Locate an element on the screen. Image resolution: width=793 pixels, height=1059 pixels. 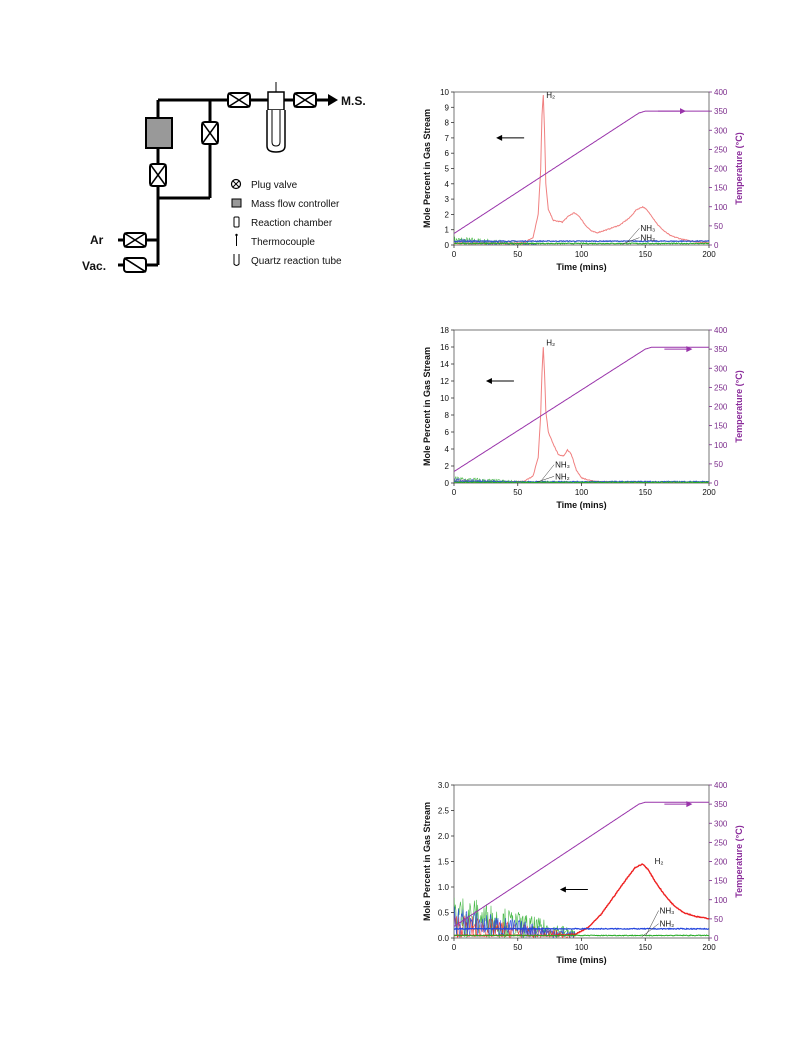
y2-tick-label: 50 is located at coordinates (718, 226).